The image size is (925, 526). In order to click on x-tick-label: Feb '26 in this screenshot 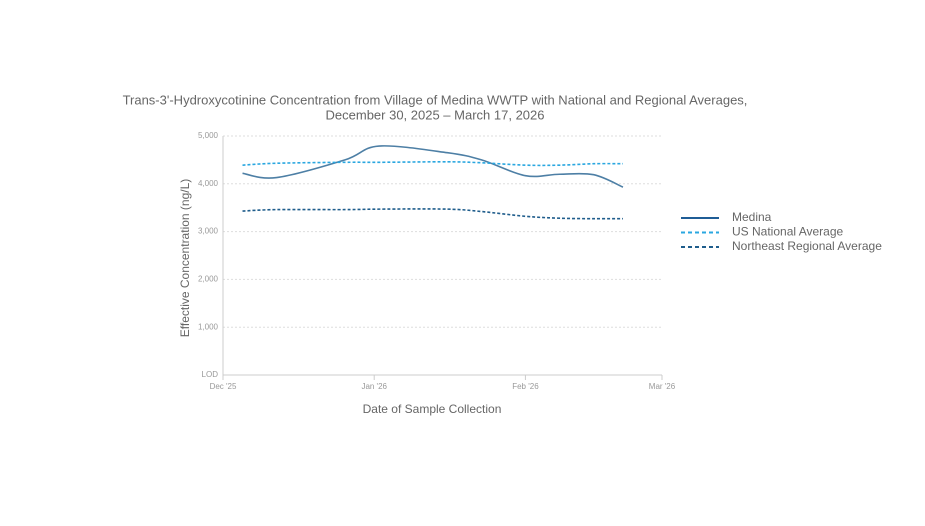, I will do `click(525, 386)`.